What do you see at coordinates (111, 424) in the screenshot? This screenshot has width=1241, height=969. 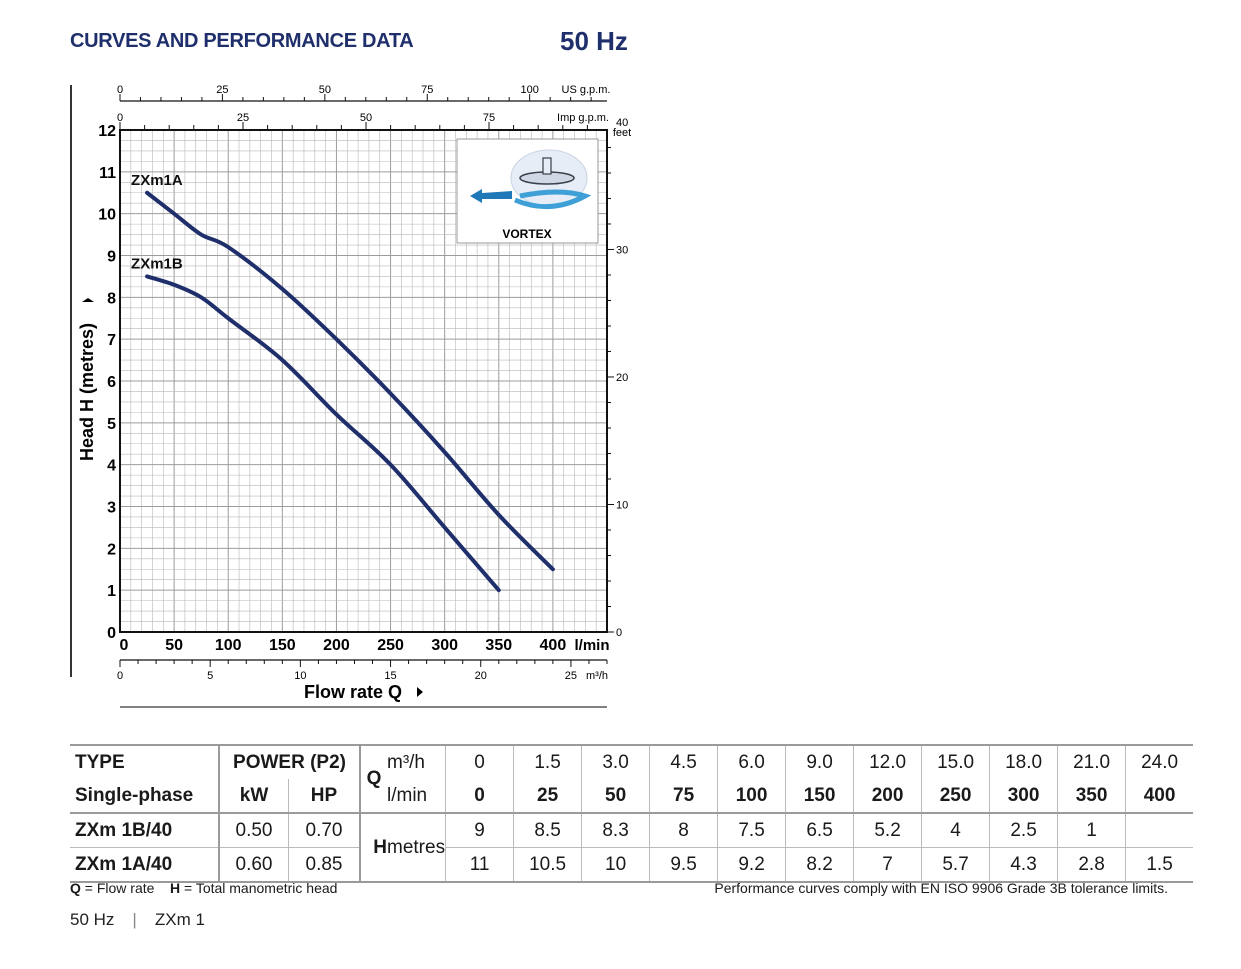 I see `y-tick-label: 5` at bounding box center [111, 424].